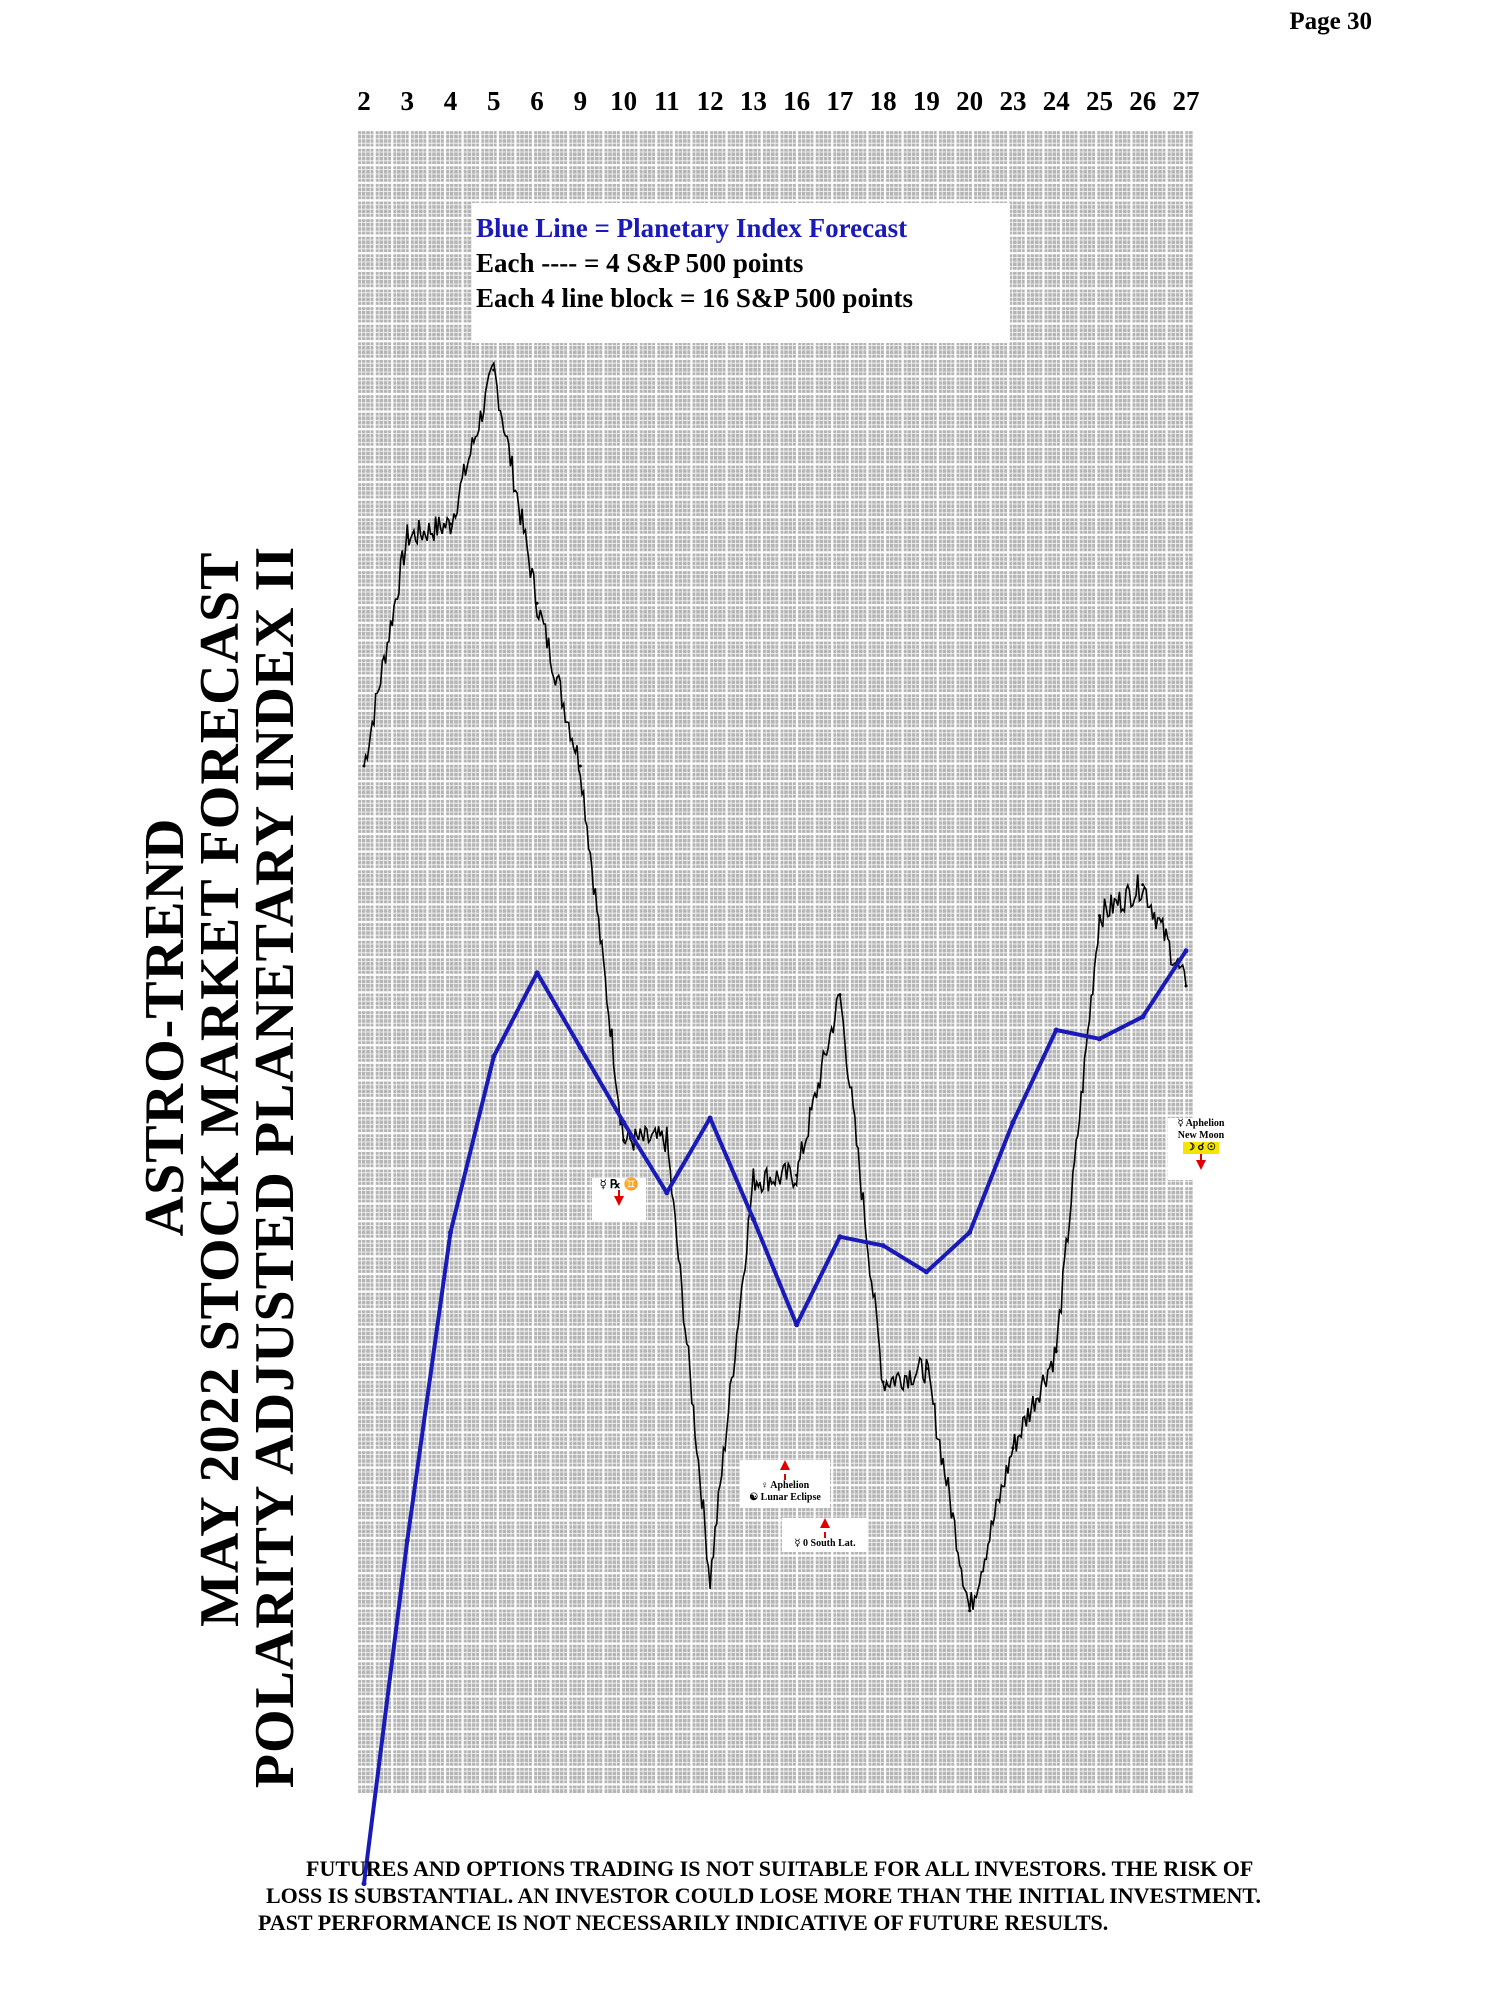  What do you see at coordinates (537, 101) in the screenshot?
I see `day-label-6: 6` at bounding box center [537, 101].